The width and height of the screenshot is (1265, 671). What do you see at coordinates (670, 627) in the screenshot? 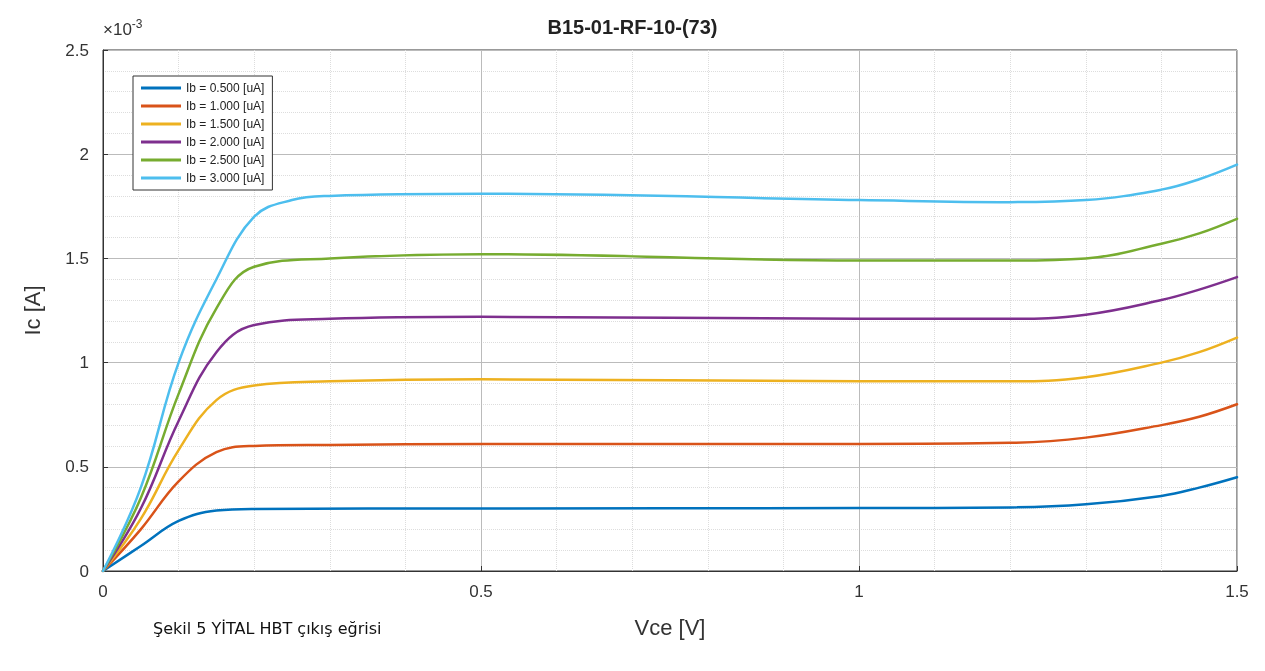
I see `x-axis-title: Vce [V]` at bounding box center [670, 627].